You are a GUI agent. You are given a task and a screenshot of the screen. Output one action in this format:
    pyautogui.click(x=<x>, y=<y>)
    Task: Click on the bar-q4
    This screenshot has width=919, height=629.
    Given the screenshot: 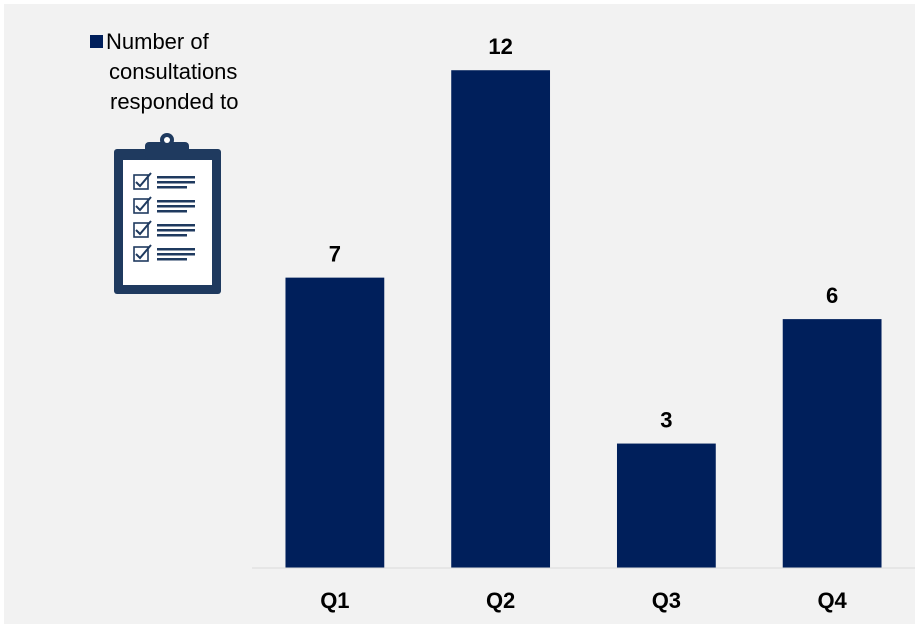 What is the action you would take?
    pyautogui.click(x=832, y=443)
    